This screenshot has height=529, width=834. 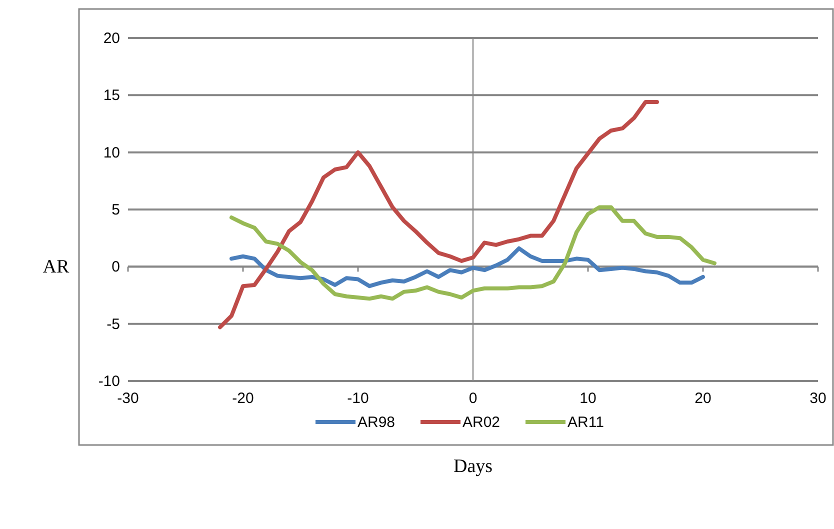 What do you see at coordinates (116, 210) in the screenshot?
I see `y-tick-label: 5` at bounding box center [116, 210].